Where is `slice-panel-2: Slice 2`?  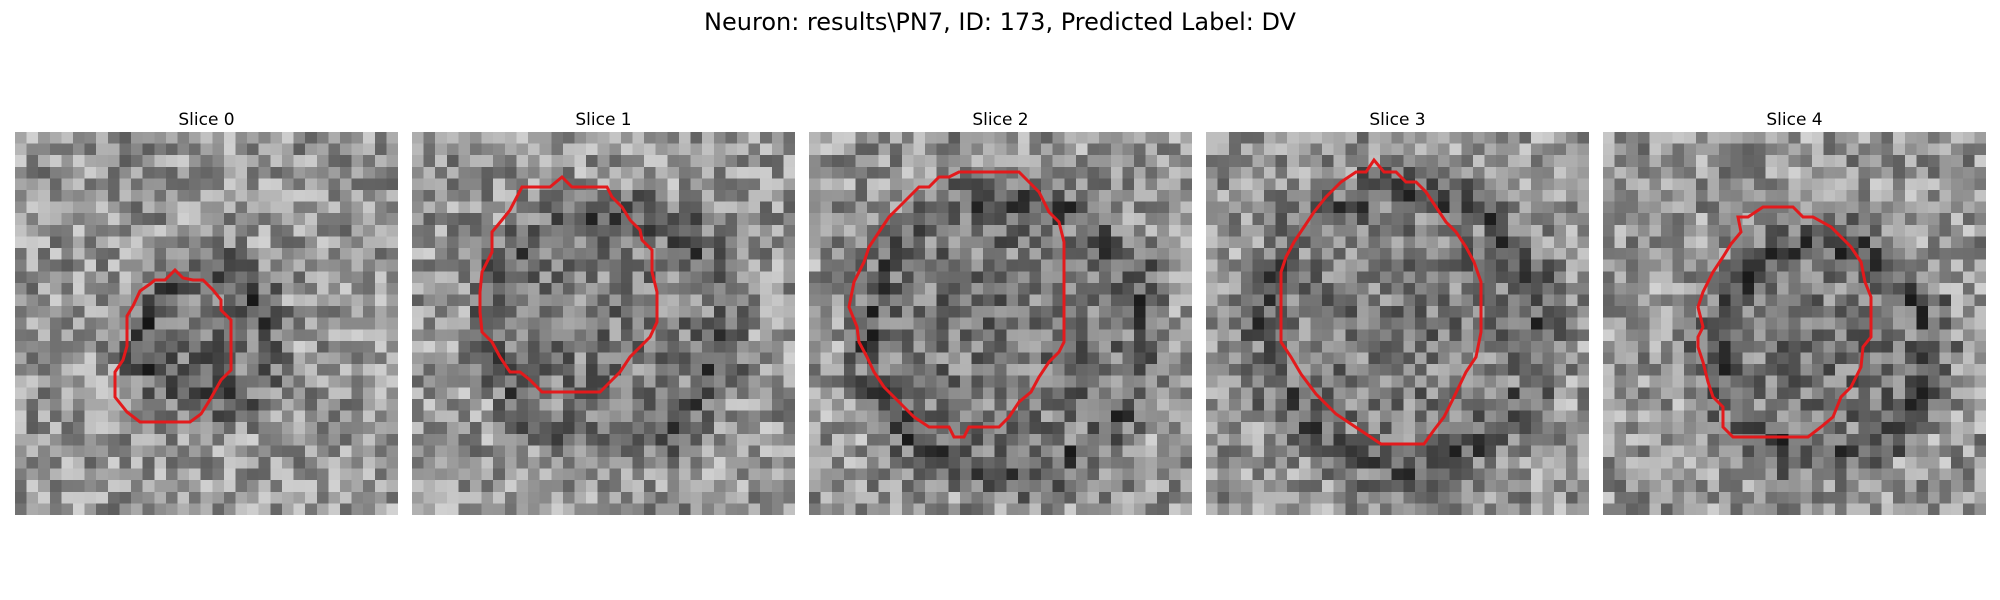 slice-panel-2: Slice 2 is located at coordinates (1000, 311).